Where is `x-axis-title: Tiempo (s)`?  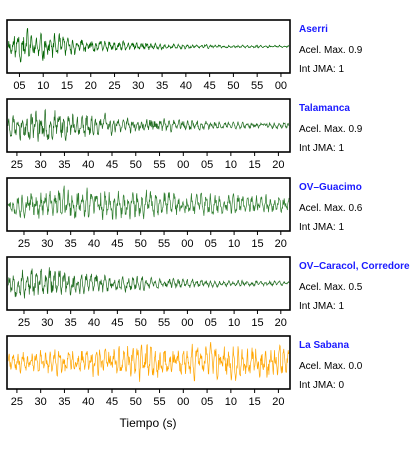 x-axis-title: Tiempo (s) is located at coordinates (148, 423).